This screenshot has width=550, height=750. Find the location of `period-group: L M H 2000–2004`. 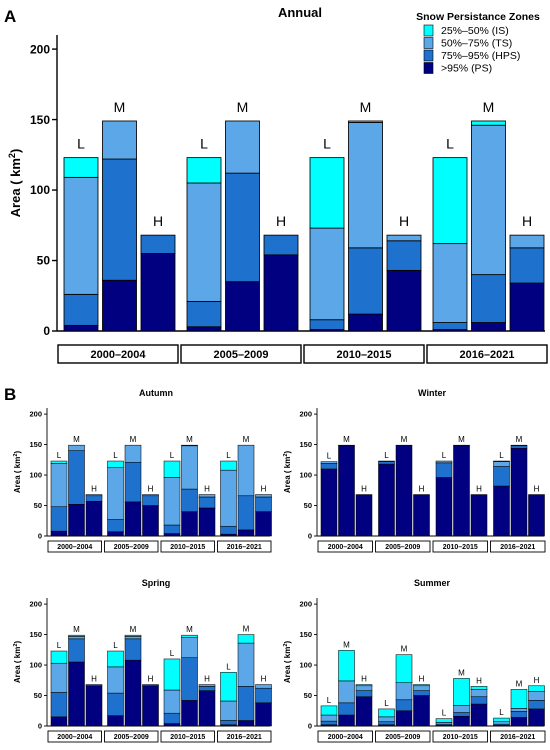

period-group: L M H 2000–2004 is located at coordinates (75, 494).